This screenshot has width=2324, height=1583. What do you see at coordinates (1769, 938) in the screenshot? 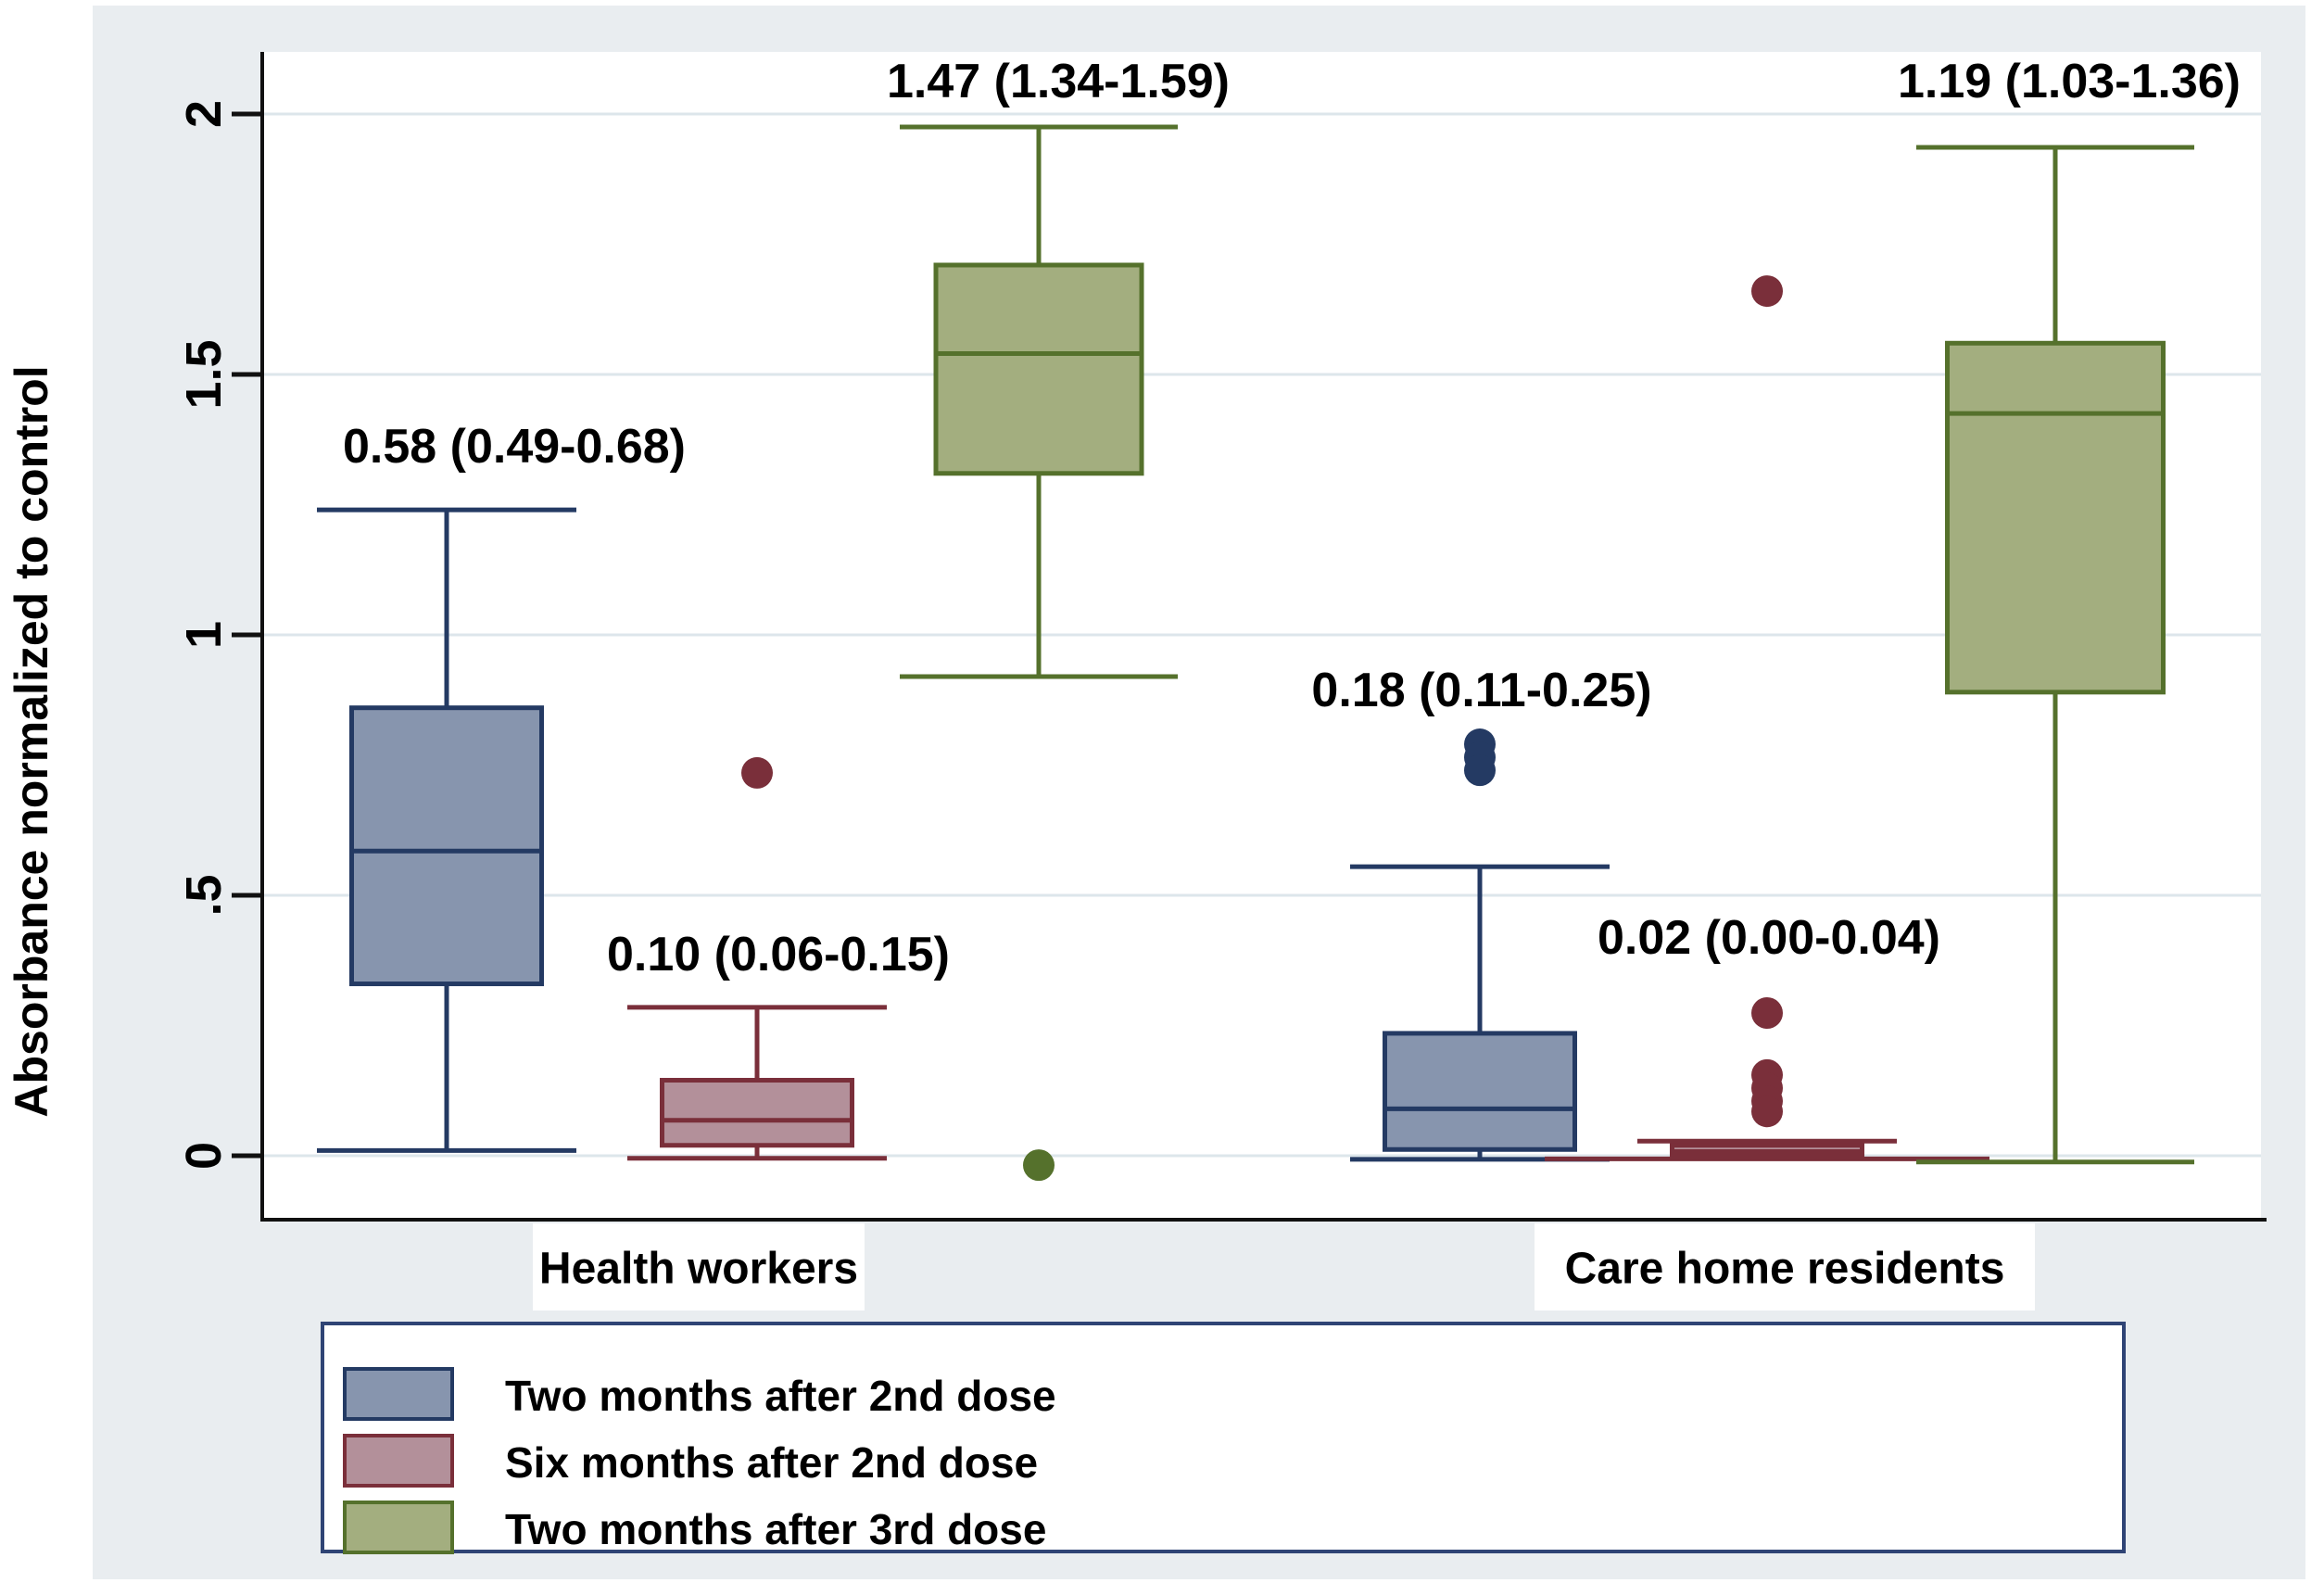
I see `median-annotation: 0.02 (0.00-0.04)` at bounding box center [1769, 938].